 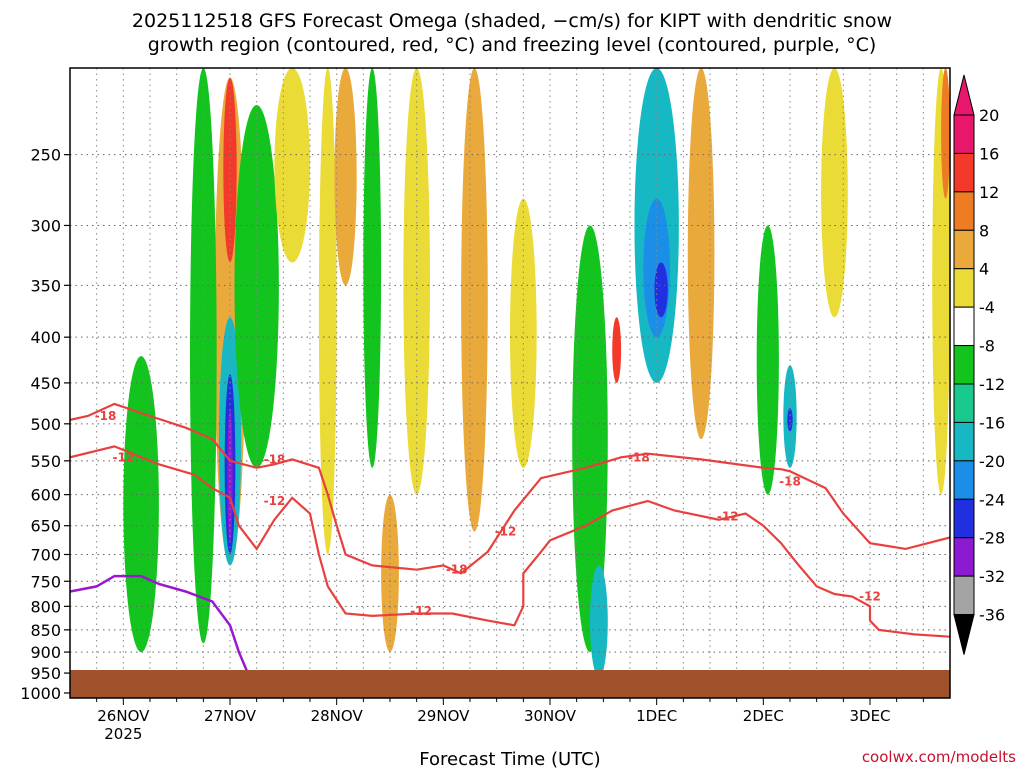 I want to click on x-tick-sublabel: 2025, so click(x=123, y=734).